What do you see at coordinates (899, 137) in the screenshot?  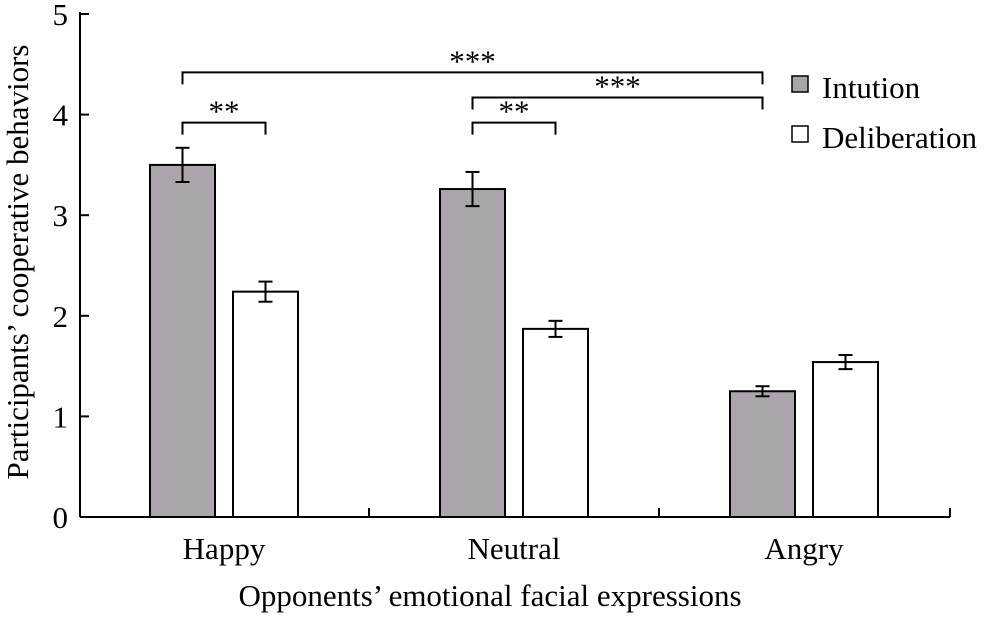 I see `legend-label: Deliberation` at bounding box center [899, 137].